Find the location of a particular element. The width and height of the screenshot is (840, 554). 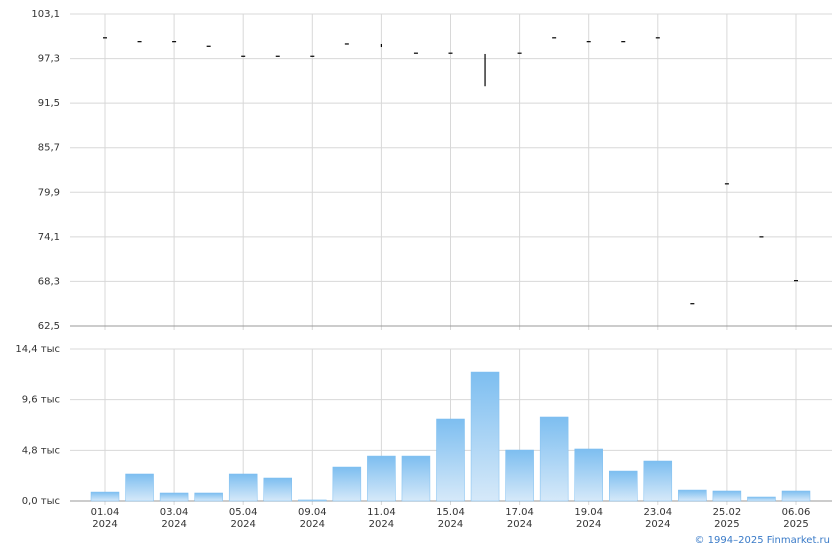

x-tick-label: 17.04 2024 is located at coordinates (519, 518).